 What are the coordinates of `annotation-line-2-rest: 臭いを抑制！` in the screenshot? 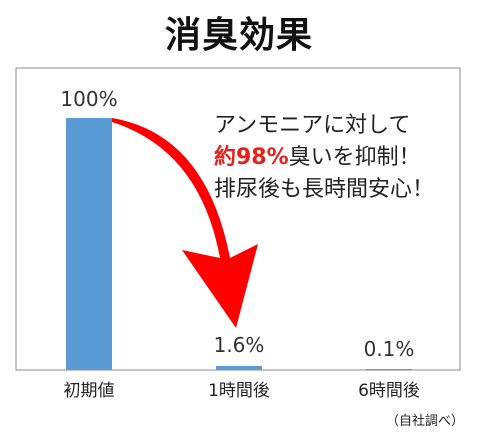 It's located at (354, 157).